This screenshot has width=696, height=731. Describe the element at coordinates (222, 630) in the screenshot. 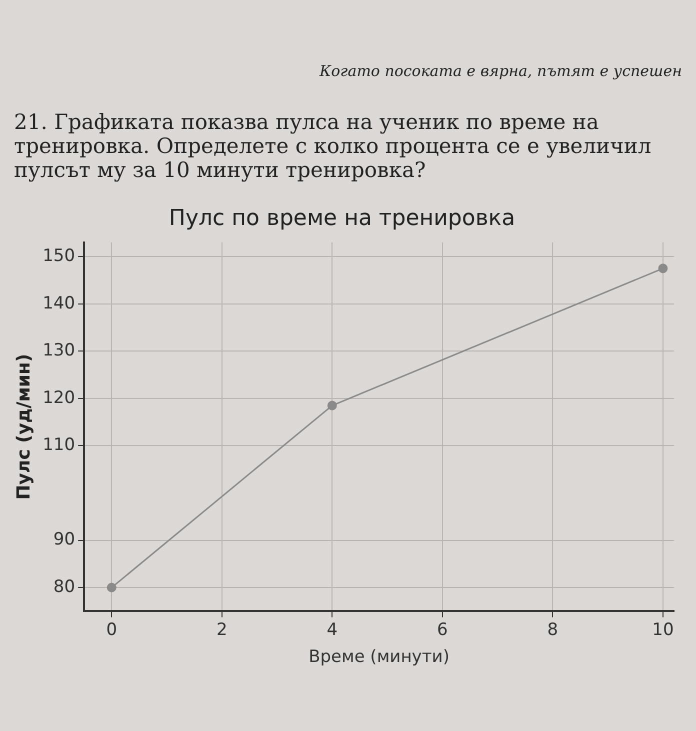

I see `x-tick-label: 2` at that location.